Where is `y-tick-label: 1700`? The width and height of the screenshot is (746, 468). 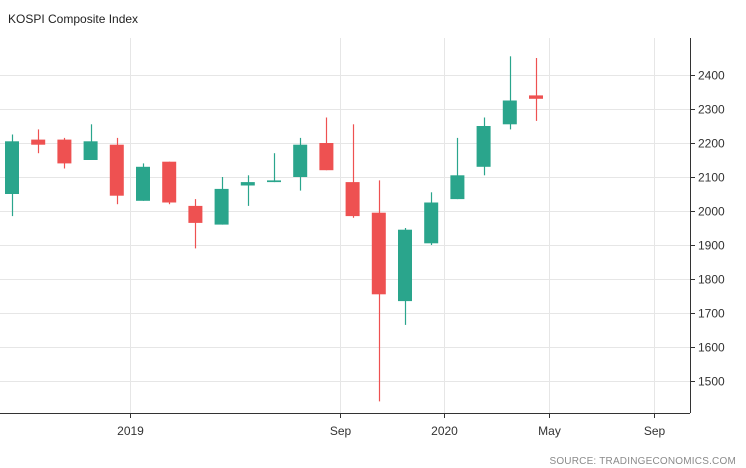 y-tick-label: 1700 is located at coordinates (711, 314).